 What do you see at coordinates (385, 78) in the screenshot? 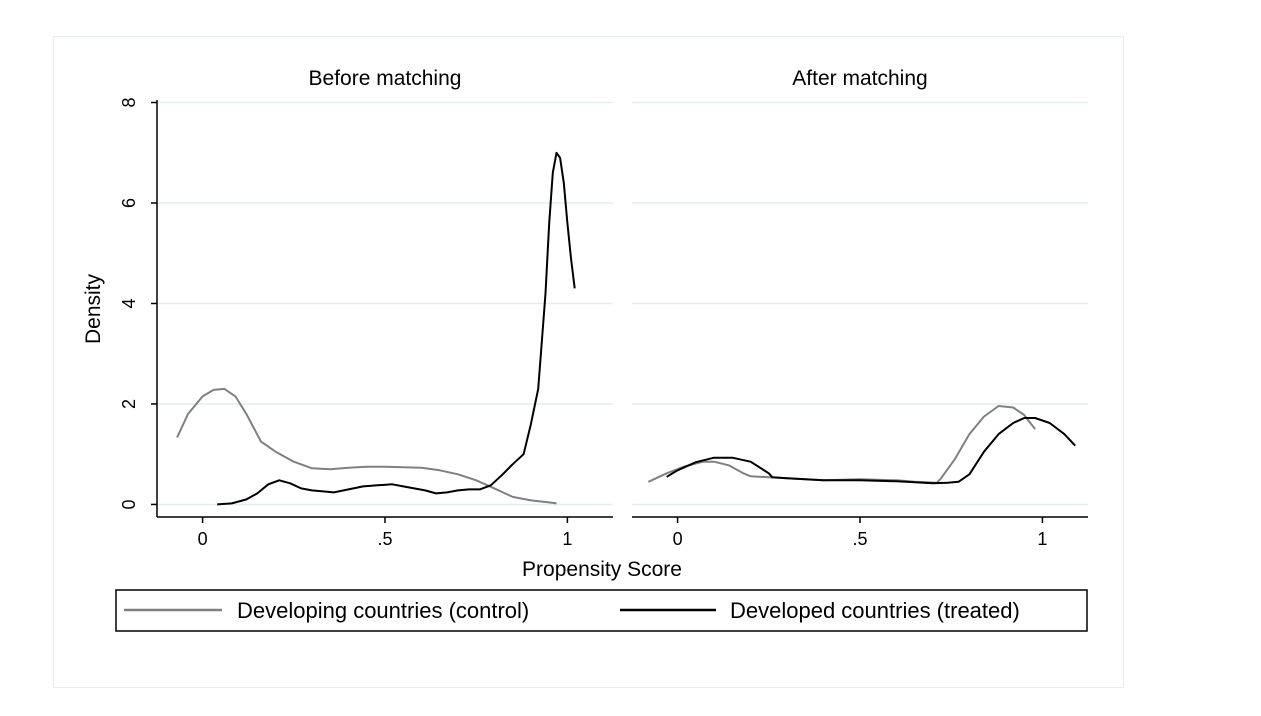
I see `panel-title-before: Before matching` at bounding box center [385, 78].